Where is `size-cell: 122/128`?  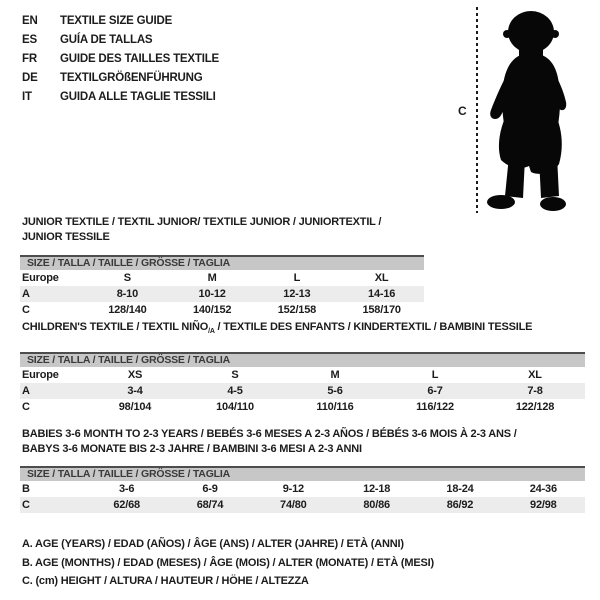
size-cell: 122/128 is located at coordinates (535, 406).